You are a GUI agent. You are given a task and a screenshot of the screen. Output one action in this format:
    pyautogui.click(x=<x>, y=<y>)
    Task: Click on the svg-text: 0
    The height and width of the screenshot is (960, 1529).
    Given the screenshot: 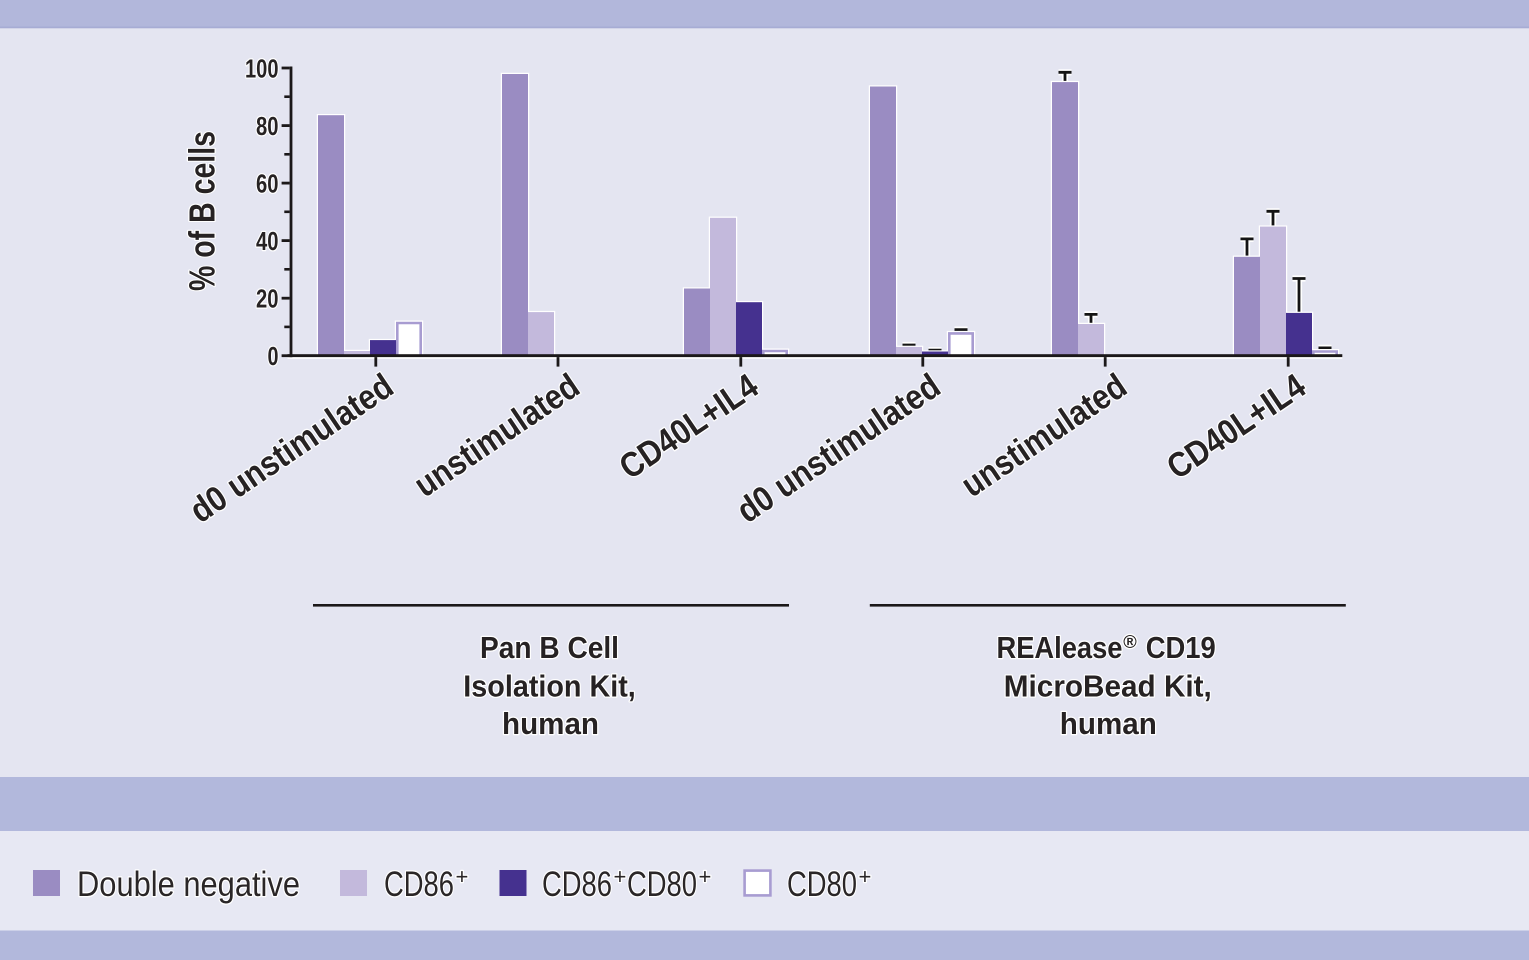 What is the action you would take?
    pyautogui.click(x=273, y=356)
    